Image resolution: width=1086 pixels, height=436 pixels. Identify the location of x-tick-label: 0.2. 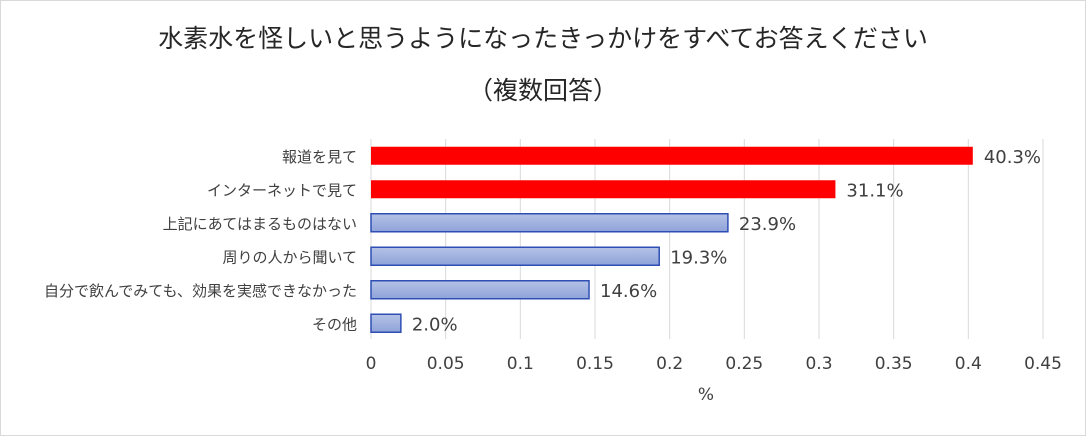
(669, 364).